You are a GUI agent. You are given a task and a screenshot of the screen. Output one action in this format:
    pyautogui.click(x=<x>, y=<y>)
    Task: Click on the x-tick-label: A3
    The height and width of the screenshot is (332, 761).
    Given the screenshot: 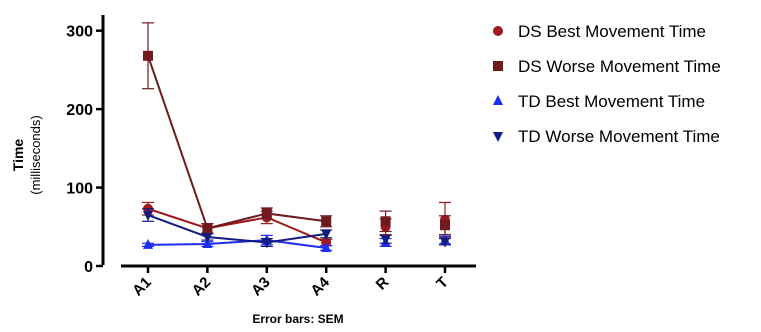 What is the action you would take?
    pyautogui.click(x=261, y=287)
    